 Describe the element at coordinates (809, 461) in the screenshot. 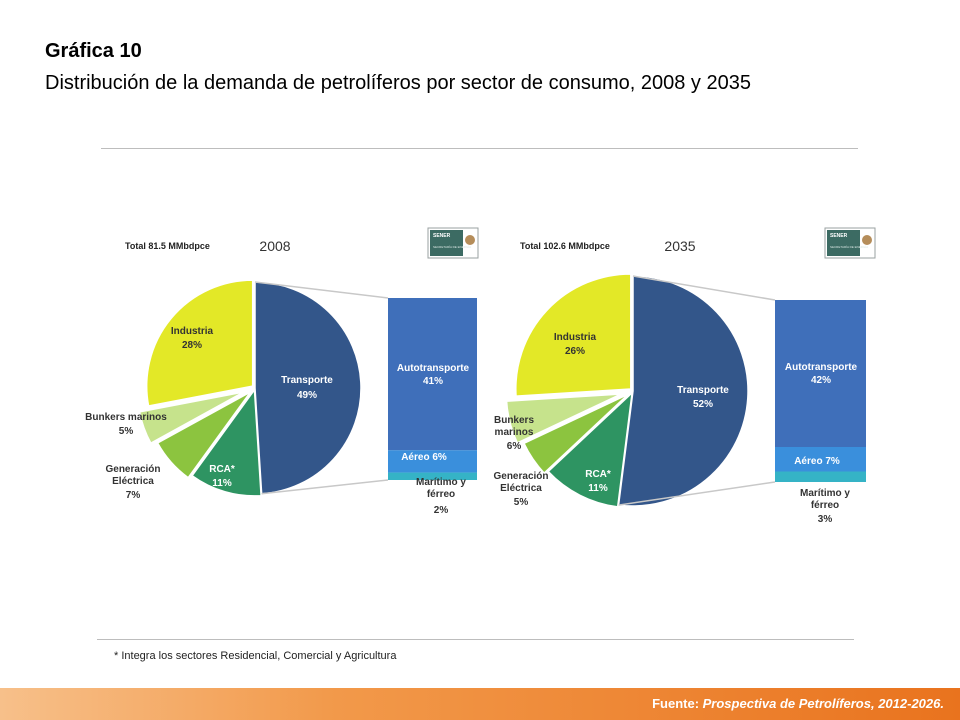

I see `bar-2035-label-text-aereo: Aéreo` at that location.